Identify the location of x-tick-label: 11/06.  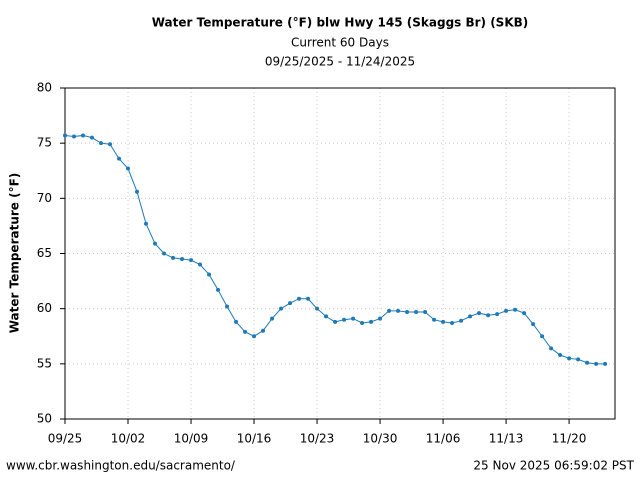
(443, 439).